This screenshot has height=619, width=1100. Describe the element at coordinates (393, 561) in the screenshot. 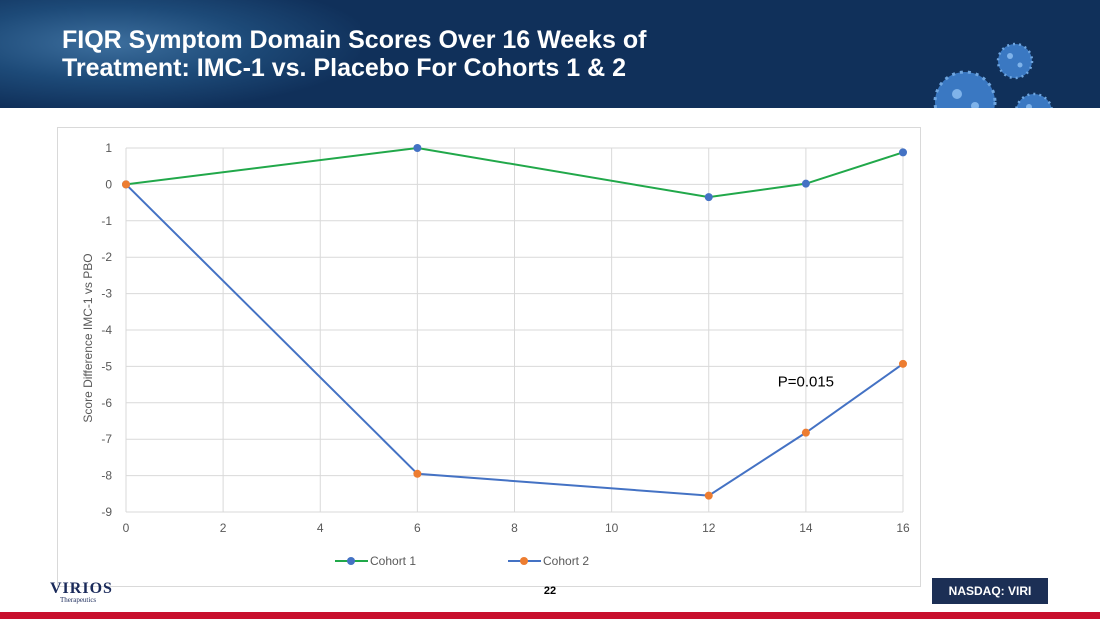

I see `legend-label-cohort1: Cohort 1` at that location.